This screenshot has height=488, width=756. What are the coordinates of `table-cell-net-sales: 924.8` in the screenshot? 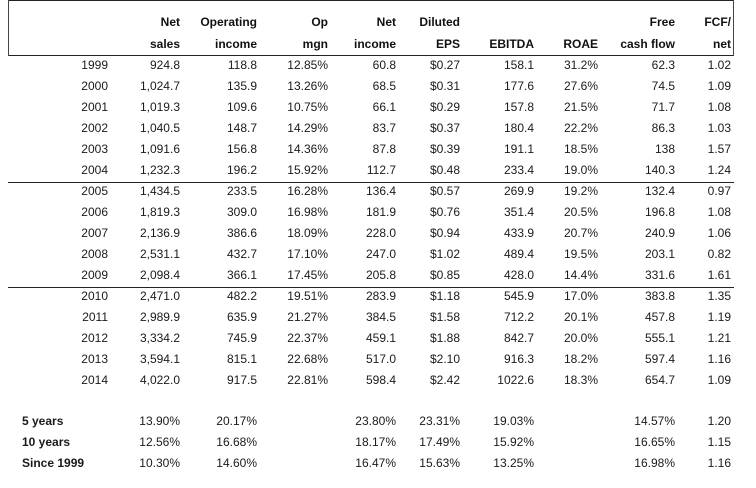 It's located at (164, 65).